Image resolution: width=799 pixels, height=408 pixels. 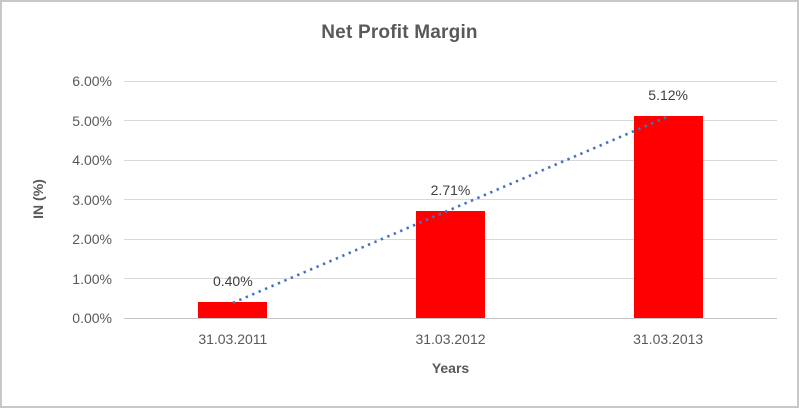 I want to click on chart-title: Net Profit Margin, so click(x=399, y=32).